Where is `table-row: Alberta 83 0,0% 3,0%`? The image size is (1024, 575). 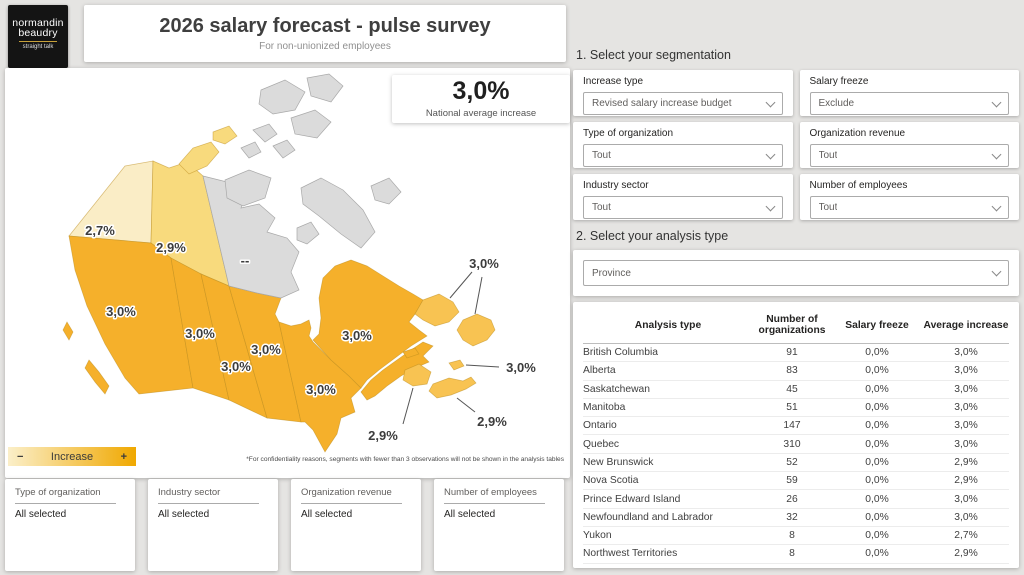
table-row: Alberta 83 0,0% 3,0% is located at coordinates (796, 371).